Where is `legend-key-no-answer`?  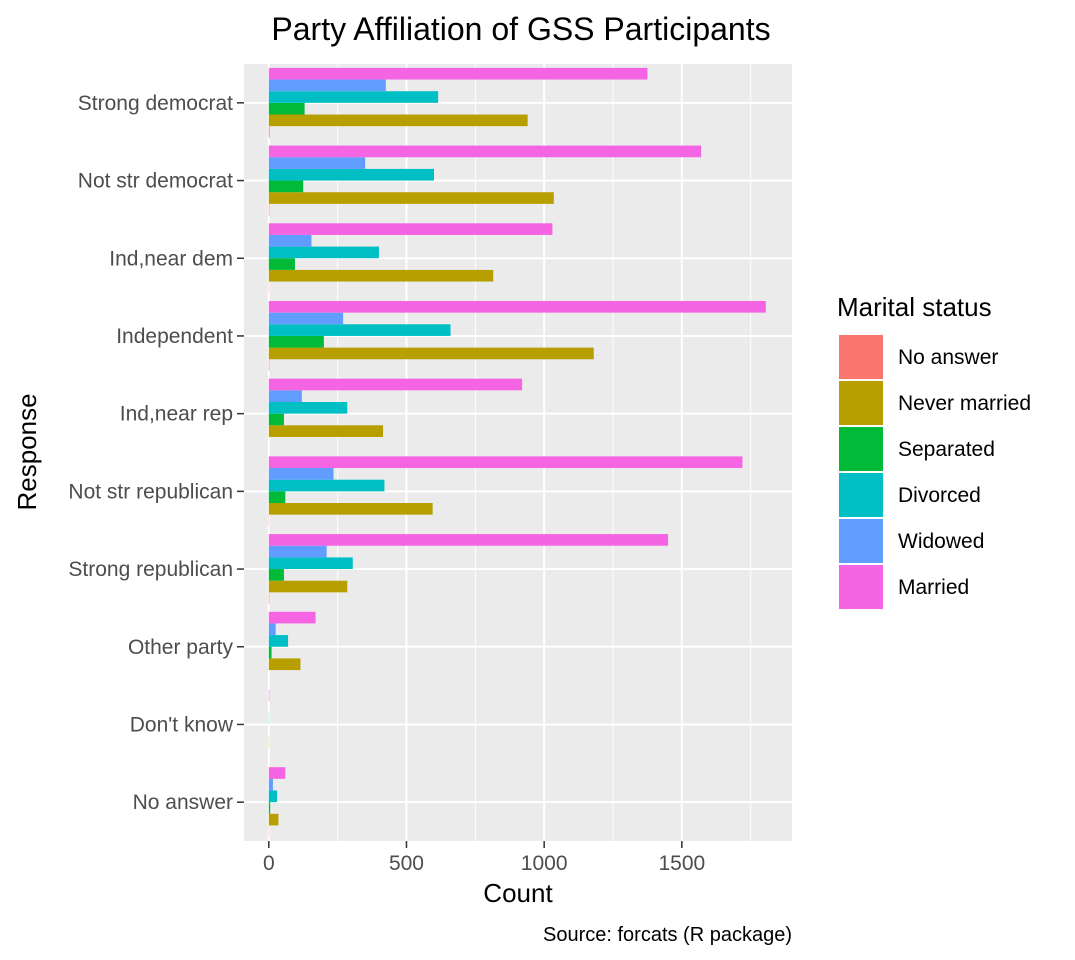 legend-key-no-answer is located at coordinates (861, 357).